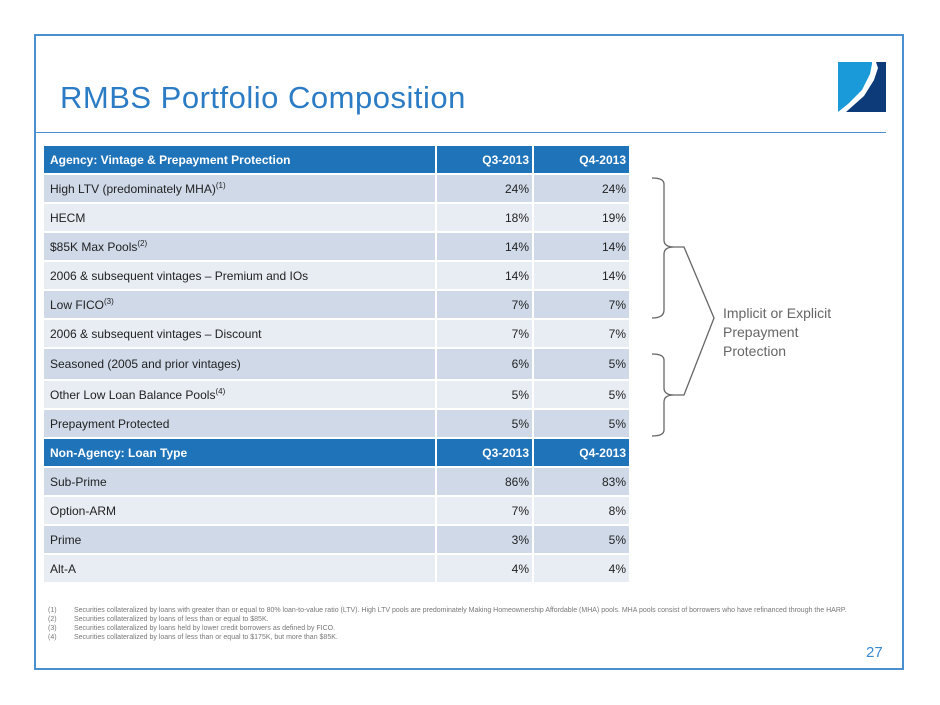  What do you see at coordinates (156, 333) in the screenshot?
I see `row-label-text: 2006 & subsequent vintages – Discount` at bounding box center [156, 333].